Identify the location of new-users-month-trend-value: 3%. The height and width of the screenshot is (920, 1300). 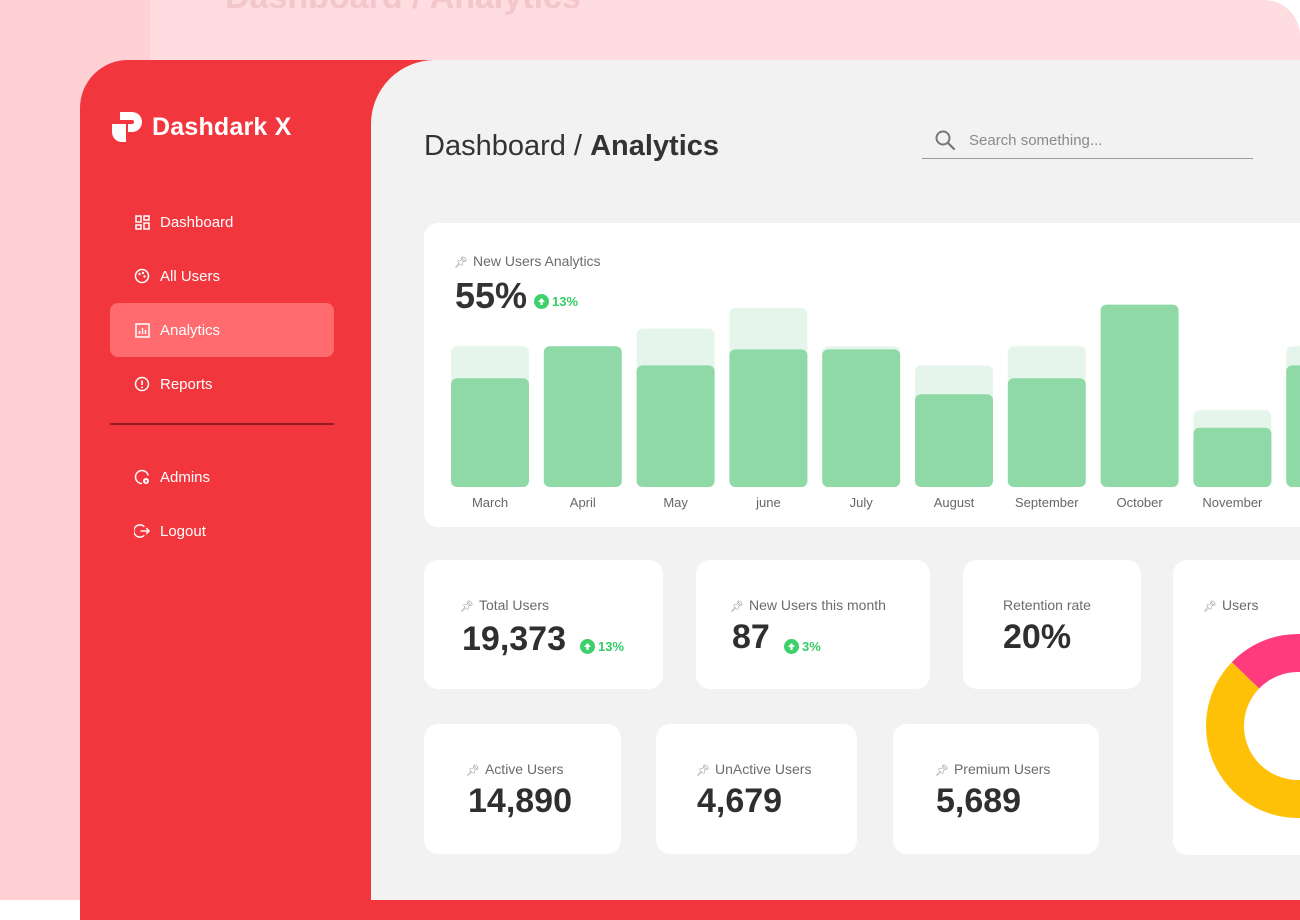
(811, 646).